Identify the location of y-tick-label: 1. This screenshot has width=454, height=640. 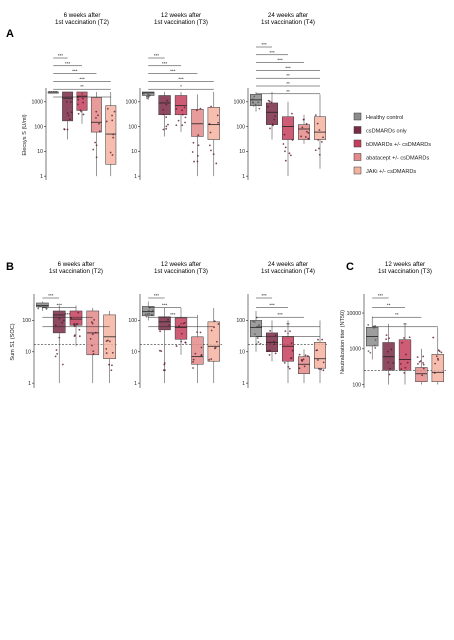
(135, 177).